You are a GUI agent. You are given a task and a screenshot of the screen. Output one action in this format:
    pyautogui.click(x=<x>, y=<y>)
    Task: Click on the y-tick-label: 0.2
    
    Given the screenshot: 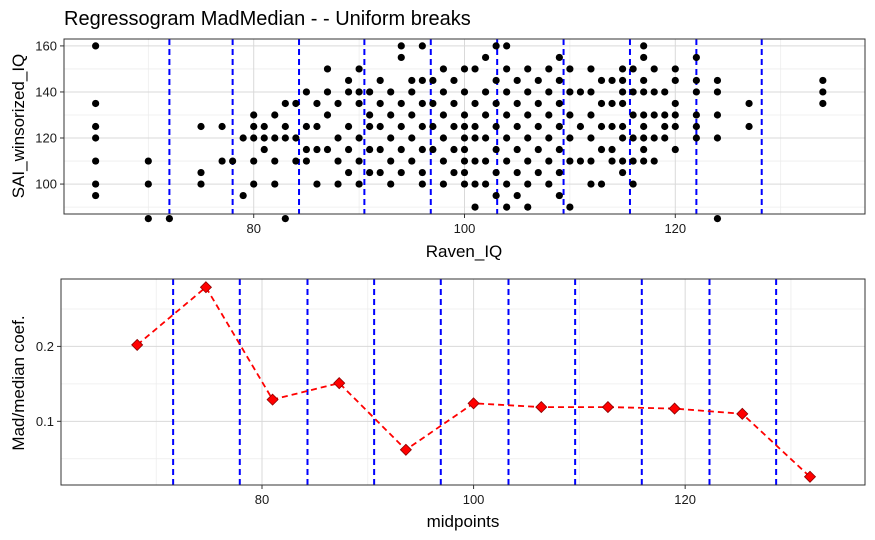 What is the action you would take?
    pyautogui.click(x=45, y=346)
    